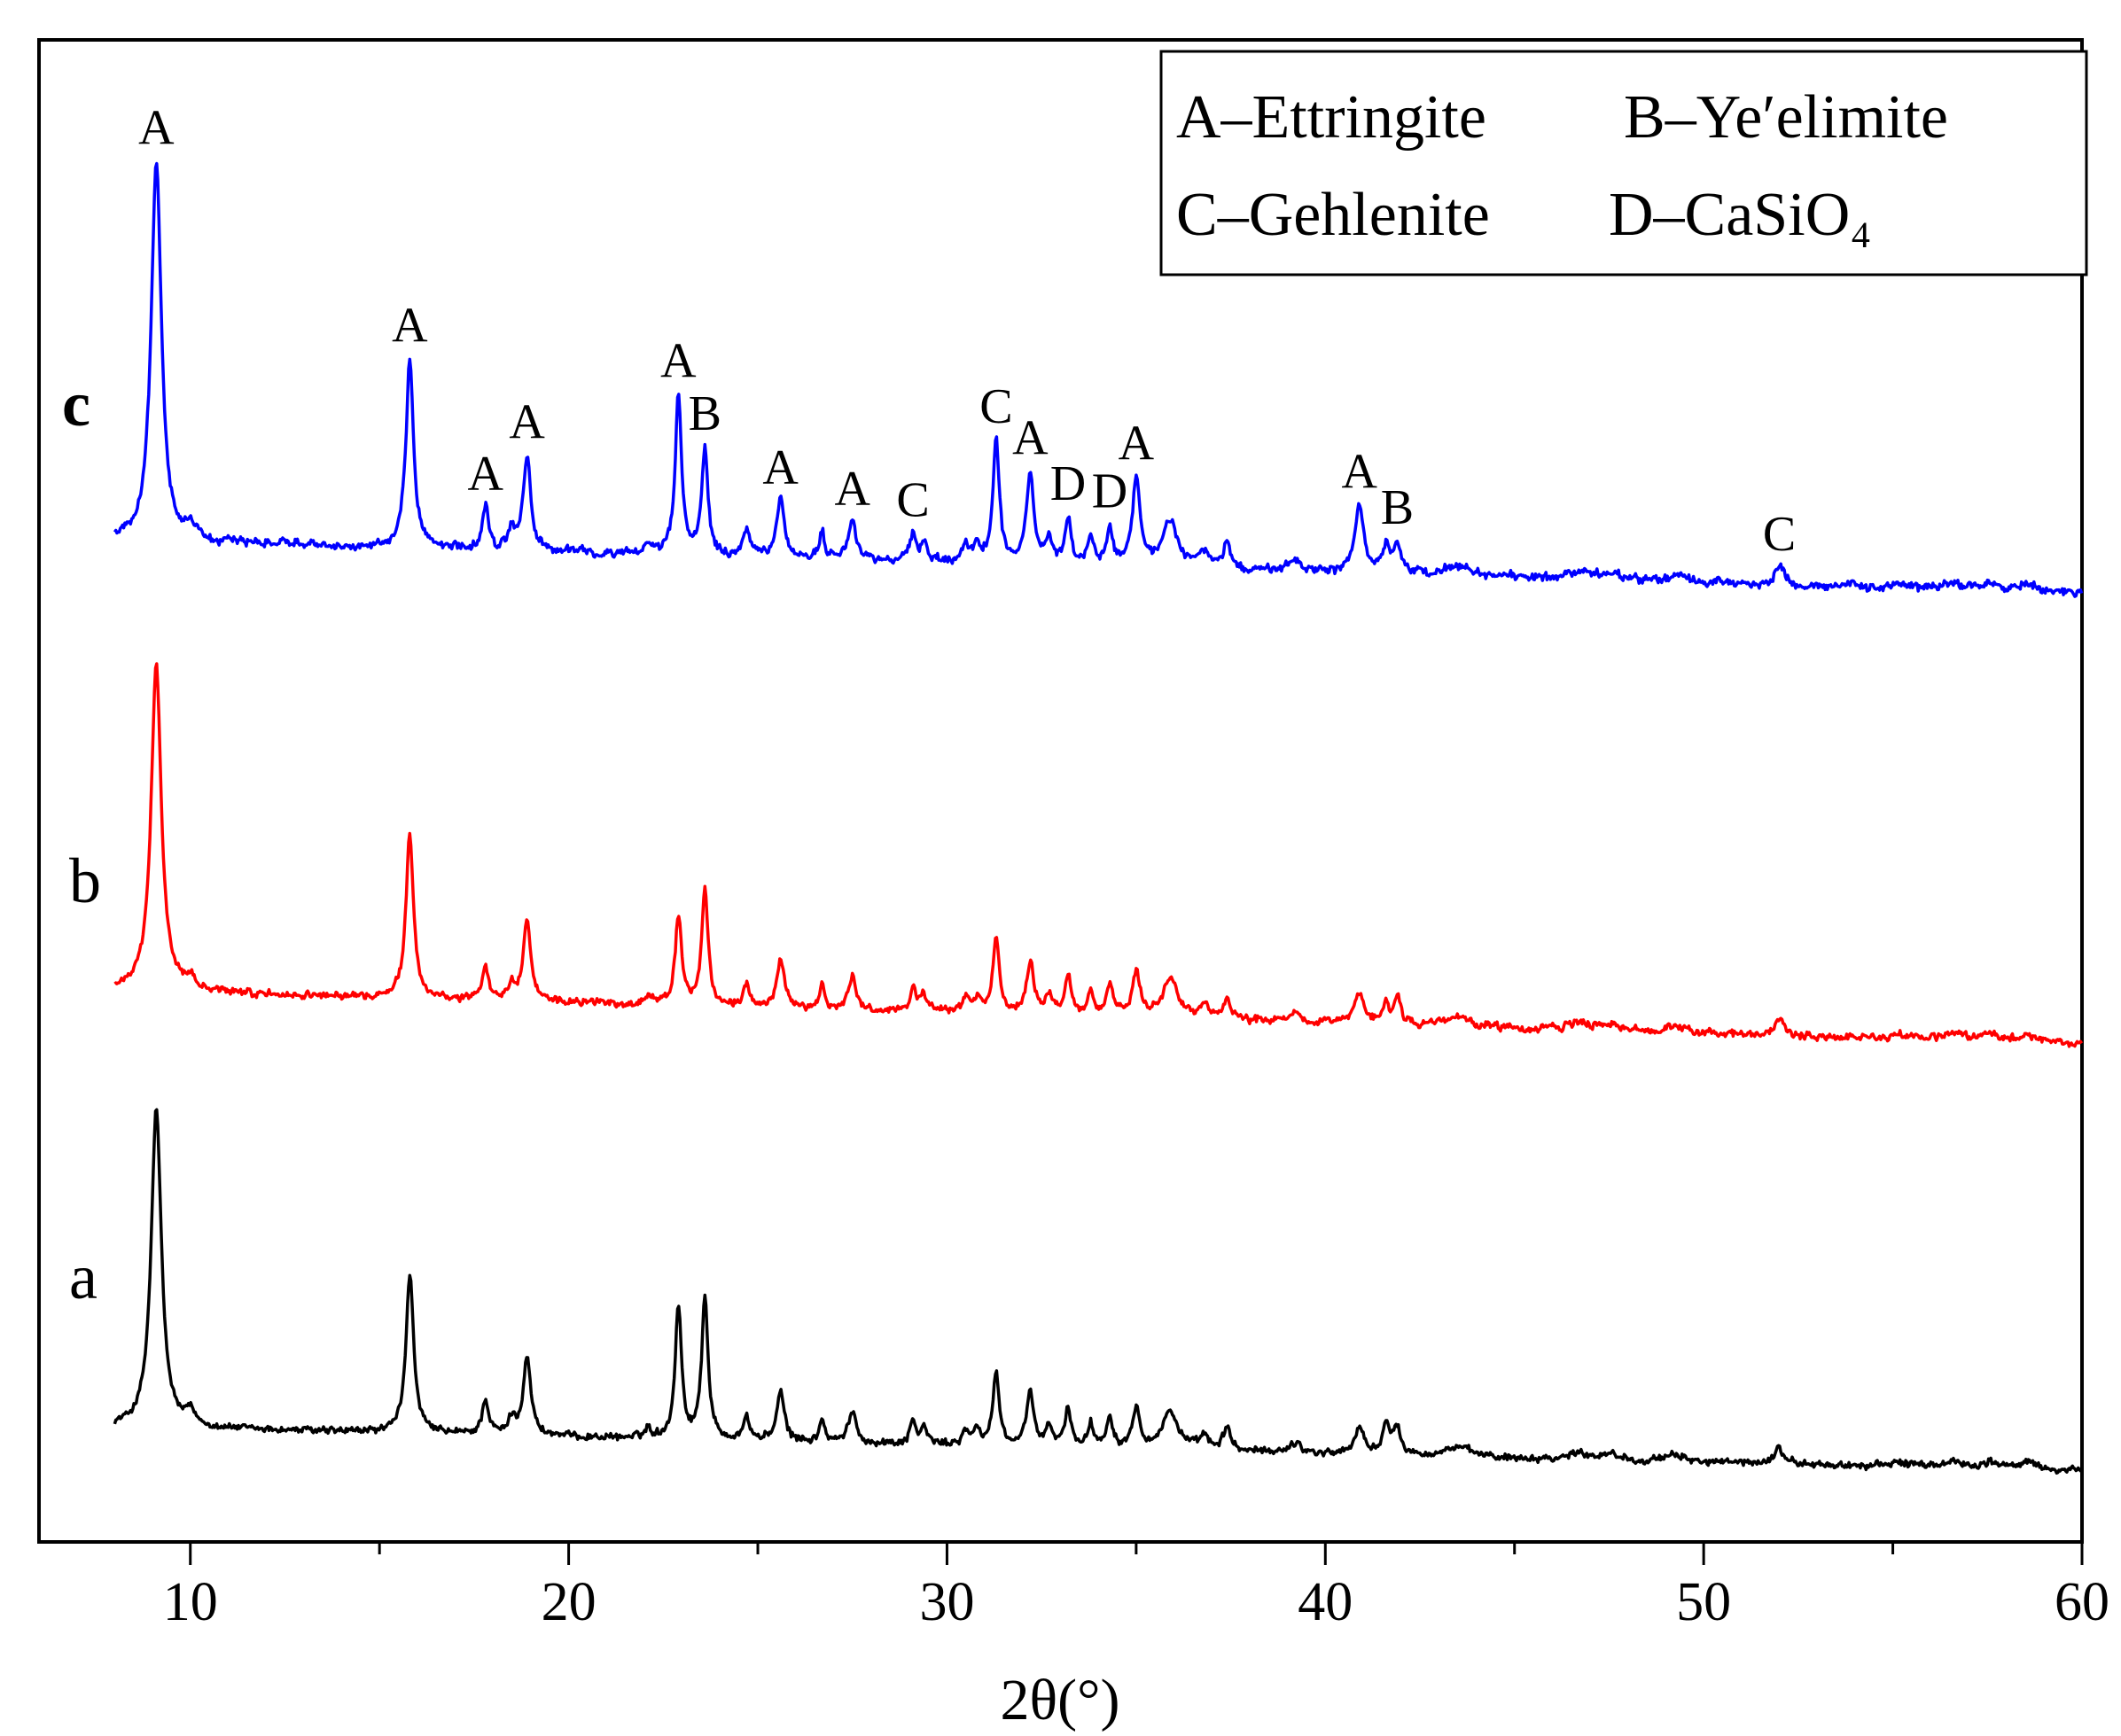 The height and width of the screenshot is (1736, 2121). I want to click on x-tick-label: 60, so click(2082, 1602).